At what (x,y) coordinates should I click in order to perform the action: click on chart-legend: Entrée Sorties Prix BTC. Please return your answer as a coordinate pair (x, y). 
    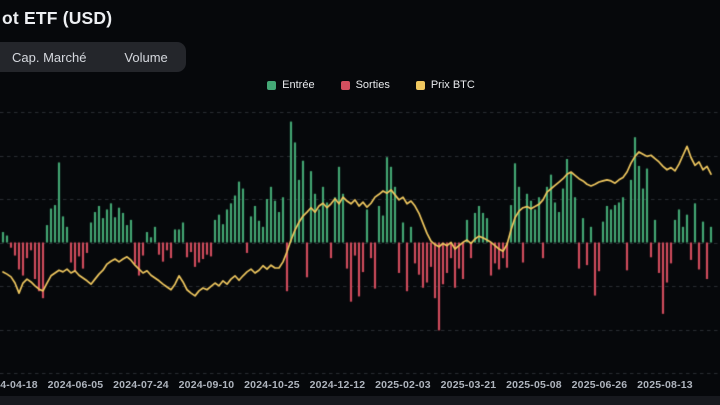
    Looking at the image, I should click on (360, 85).